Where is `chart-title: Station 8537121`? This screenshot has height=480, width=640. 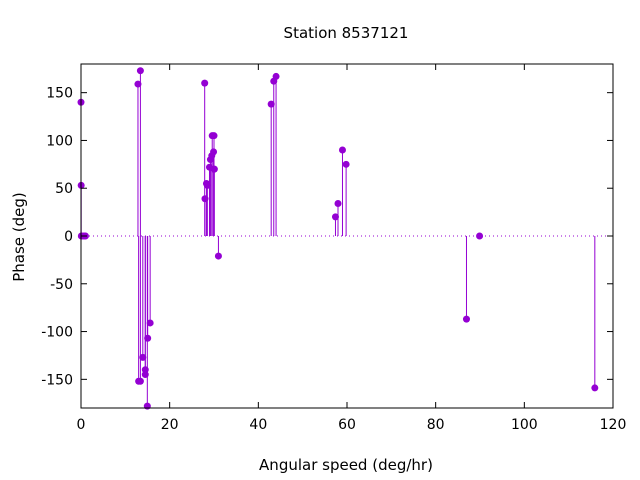
chart-title: Station 8537121 is located at coordinates (346, 33).